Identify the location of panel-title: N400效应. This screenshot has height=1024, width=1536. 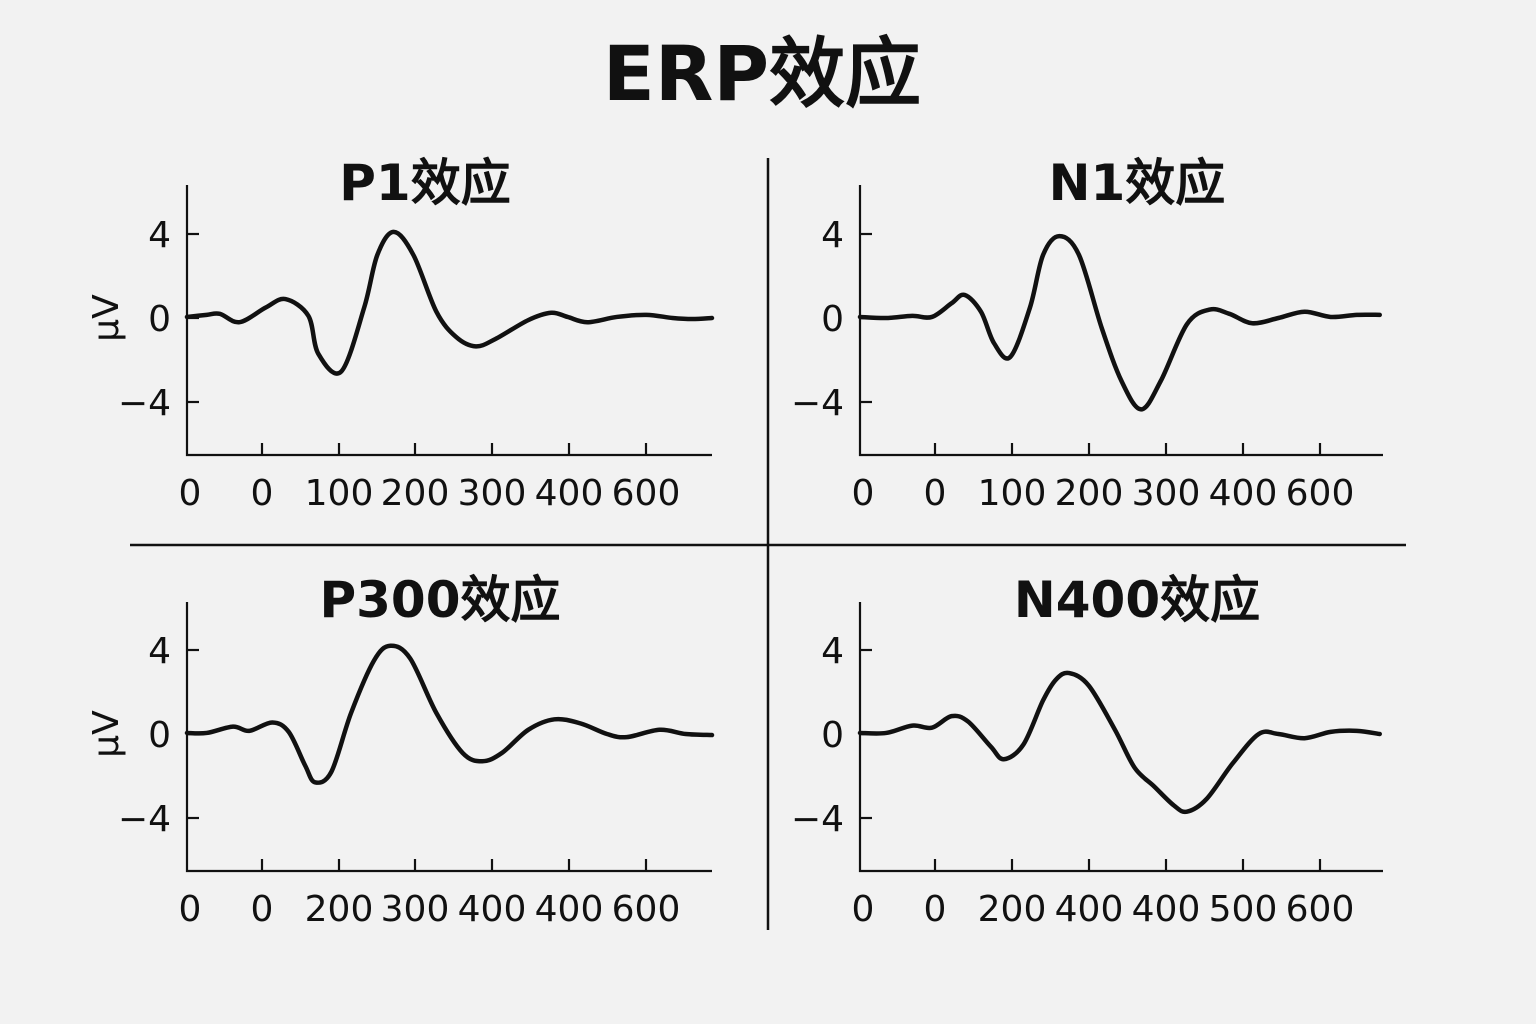
(1137, 600).